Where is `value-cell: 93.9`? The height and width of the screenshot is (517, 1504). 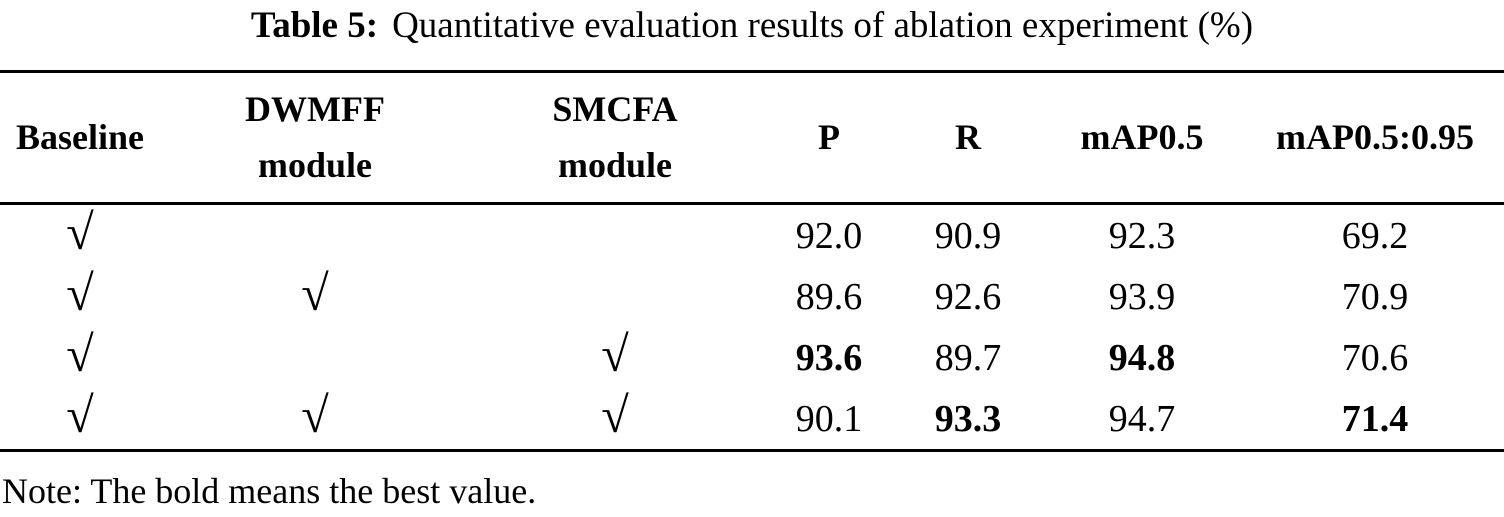 value-cell: 93.9 is located at coordinates (1142, 296).